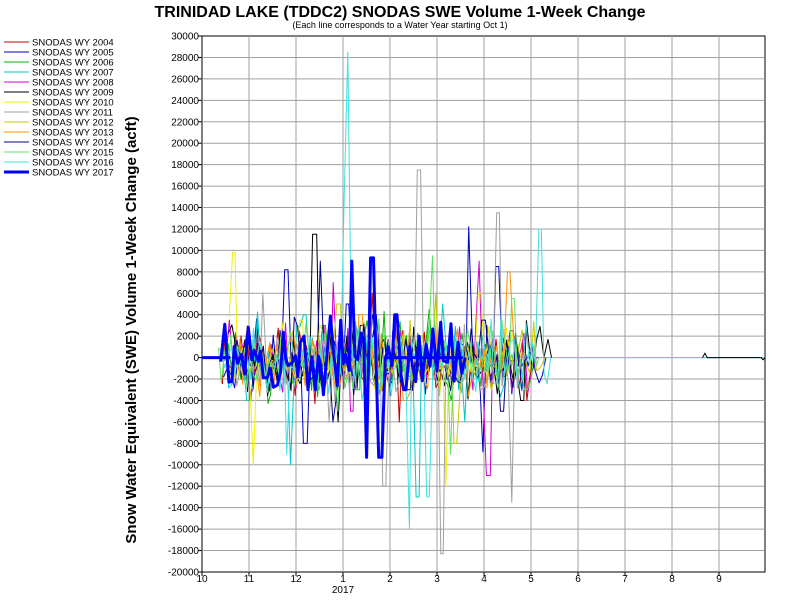 Image resolution: width=800 pixels, height=600 pixels. Describe the element at coordinates (184, 530) in the screenshot. I see `y-tick-label: -16000` at that location.